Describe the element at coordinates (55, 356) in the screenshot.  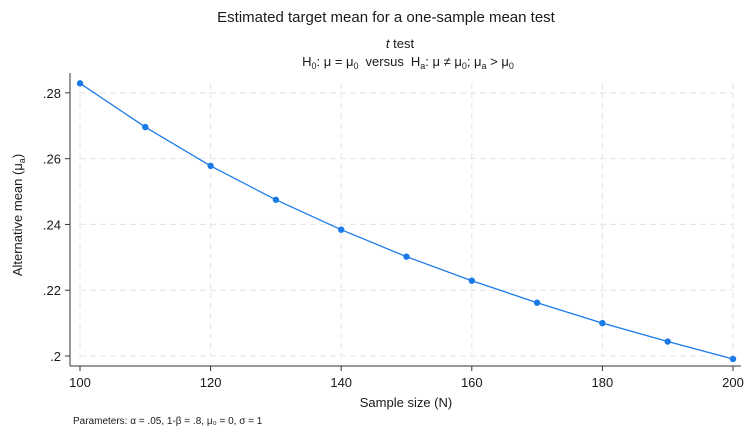
I see `y-tick-label: .2` at that location.